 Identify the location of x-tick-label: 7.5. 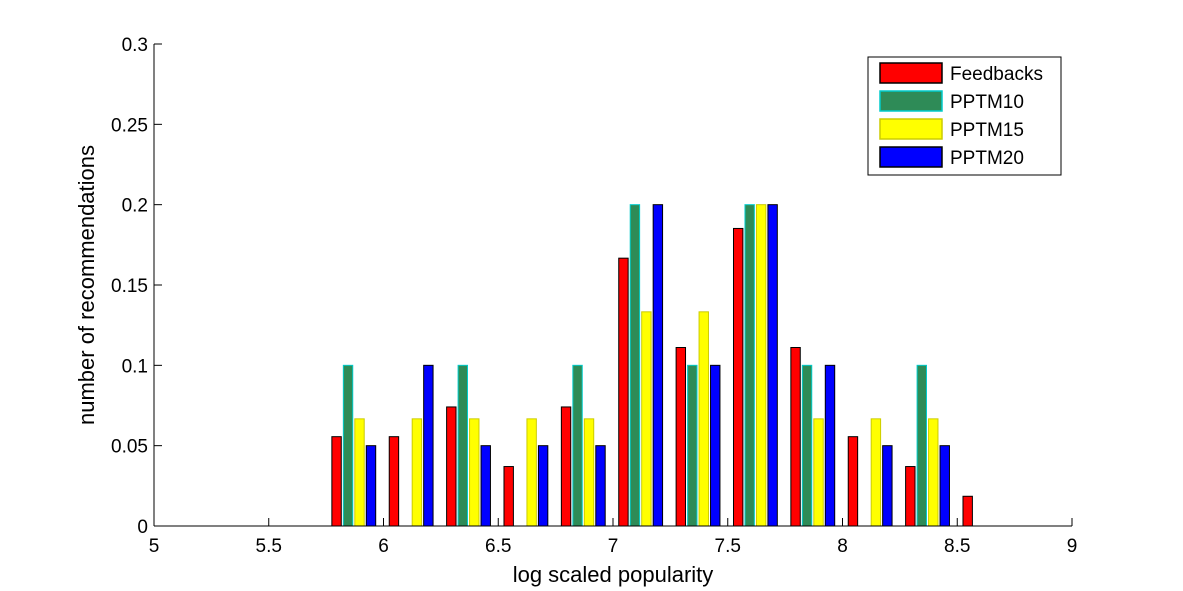
(728, 546).